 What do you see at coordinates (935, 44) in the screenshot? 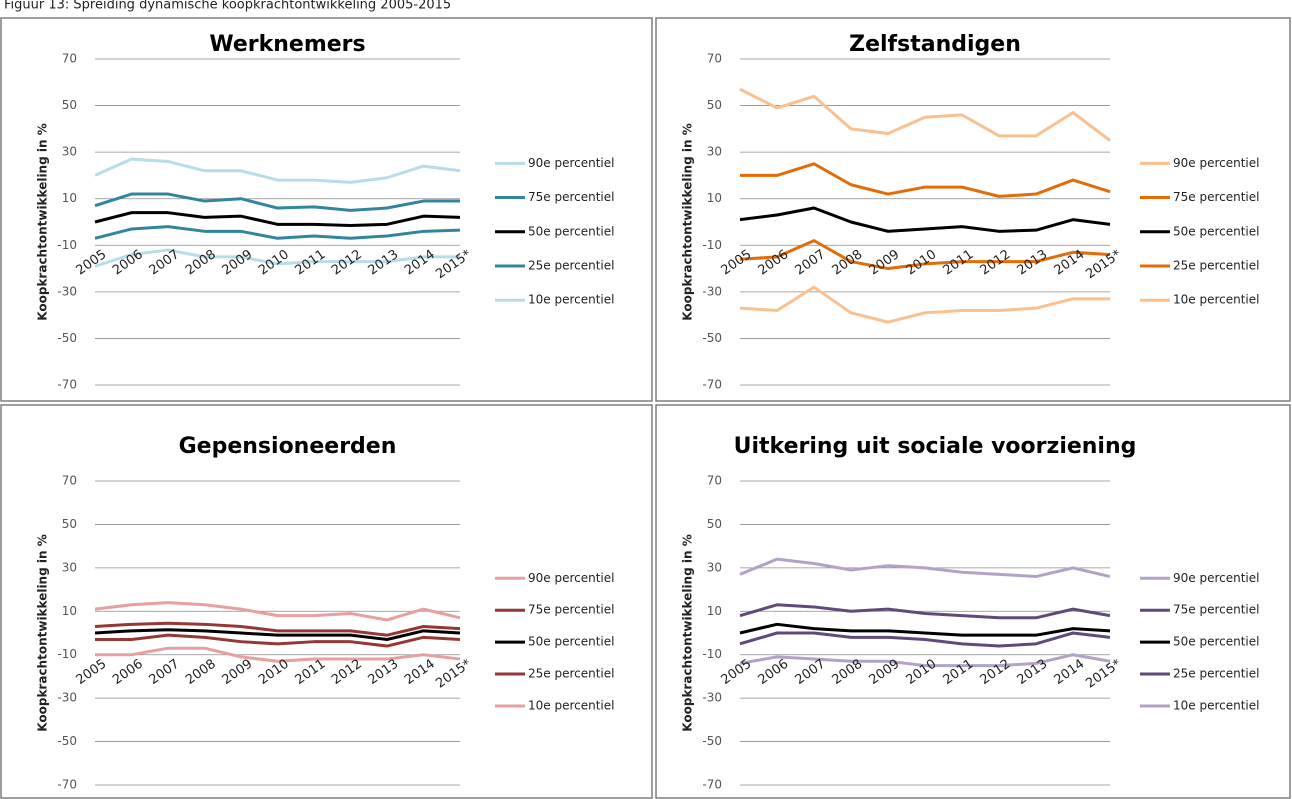
I see `chart-title: Zelfstandigen` at bounding box center [935, 44].